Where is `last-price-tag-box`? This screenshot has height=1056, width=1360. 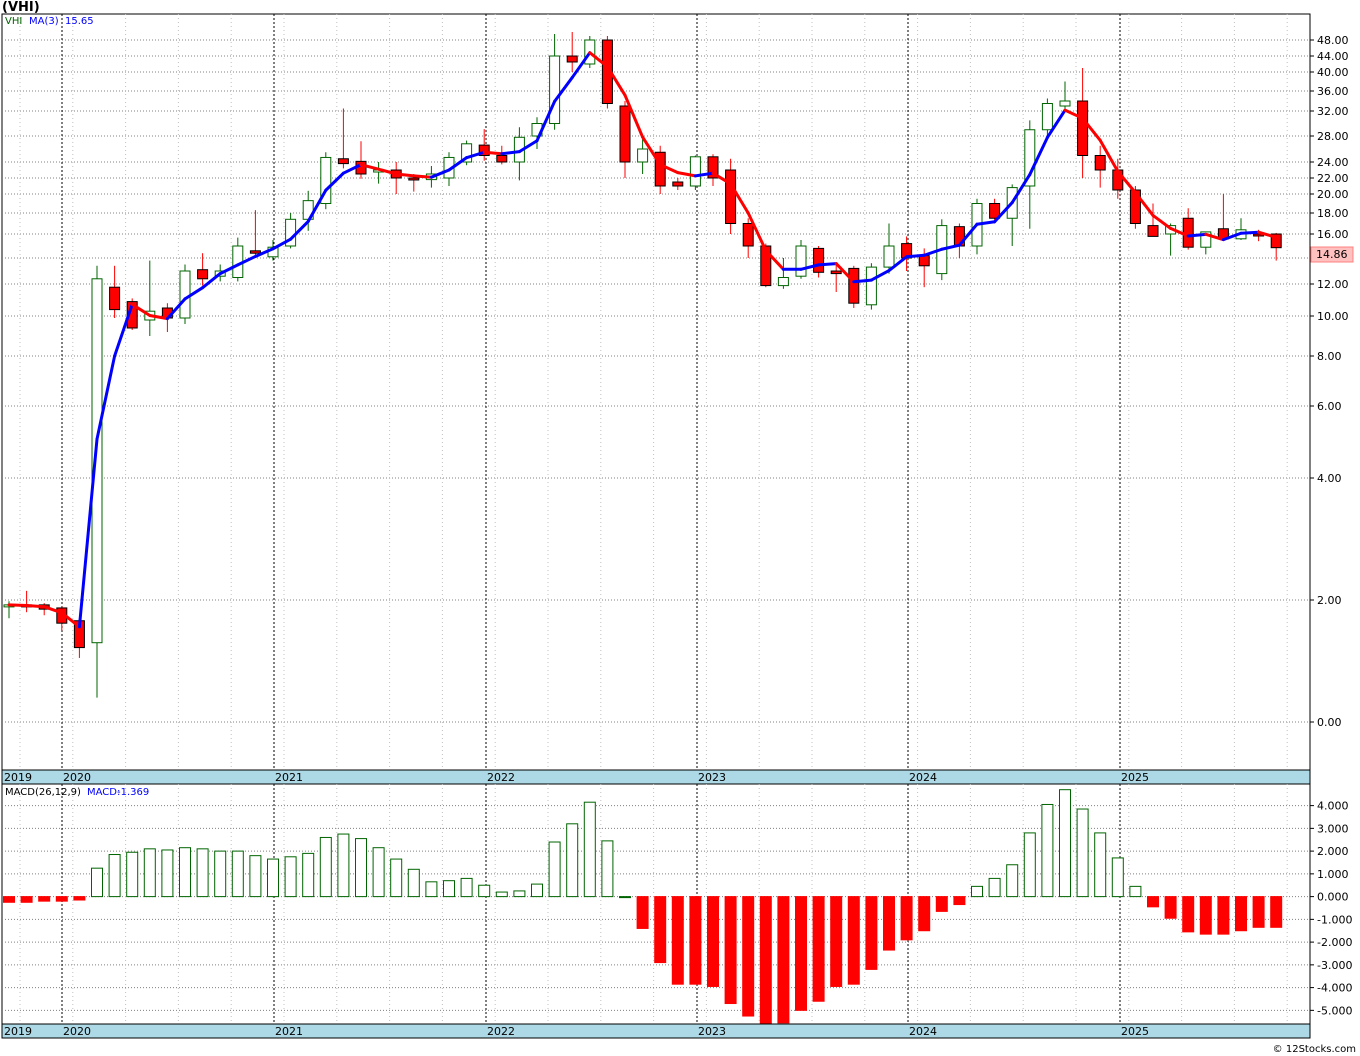 last-price-tag-box is located at coordinates (1332, 254).